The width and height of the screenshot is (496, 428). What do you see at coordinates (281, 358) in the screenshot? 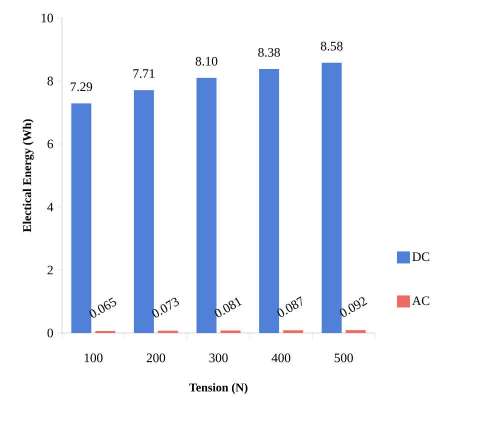
I see `x-tick-label: 400` at bounding box center [281, 358].